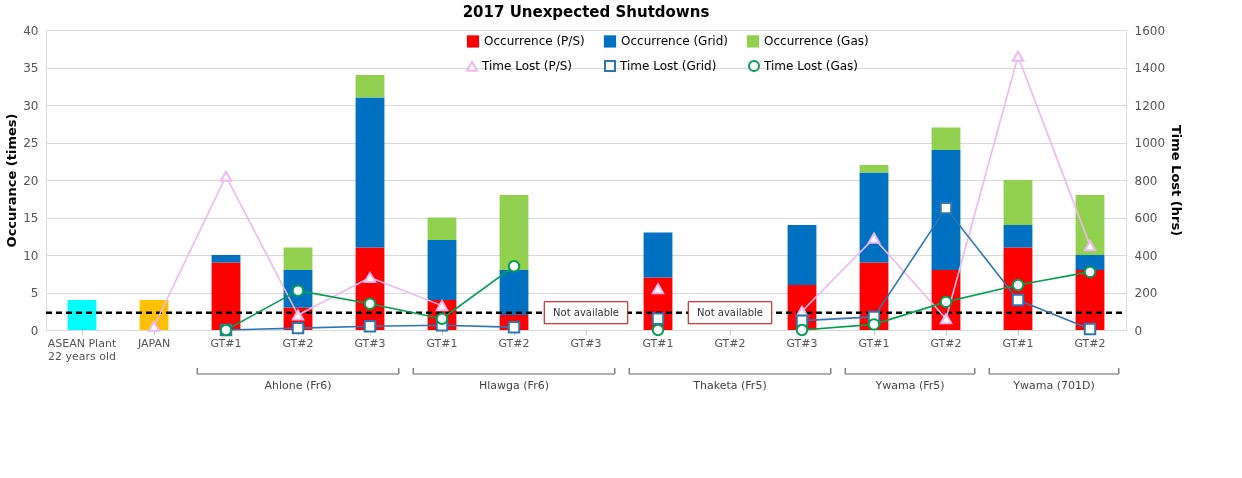 The image size is (1242, 478). I want to click on legend-label: Occurrence (Grid), so click(674, 41).